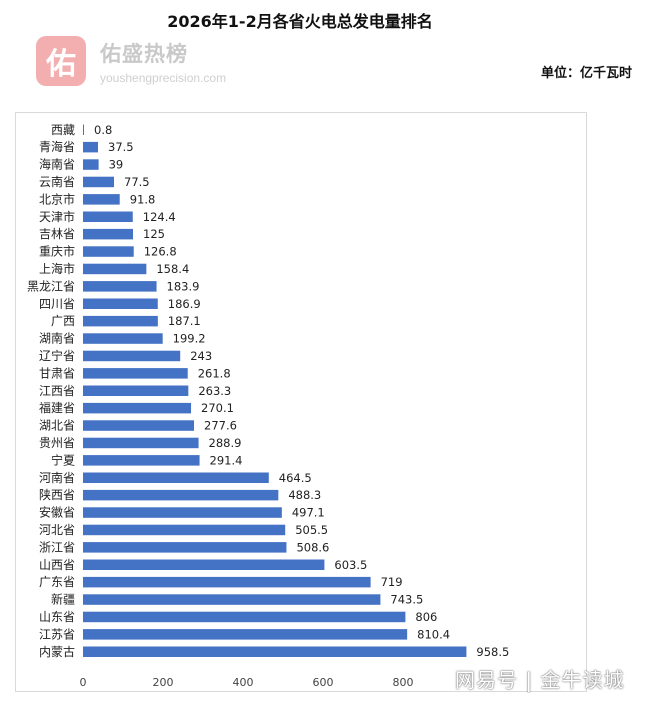  I want to click on x-tick-labels: 0 200 400 600 800, so click(247, 682).